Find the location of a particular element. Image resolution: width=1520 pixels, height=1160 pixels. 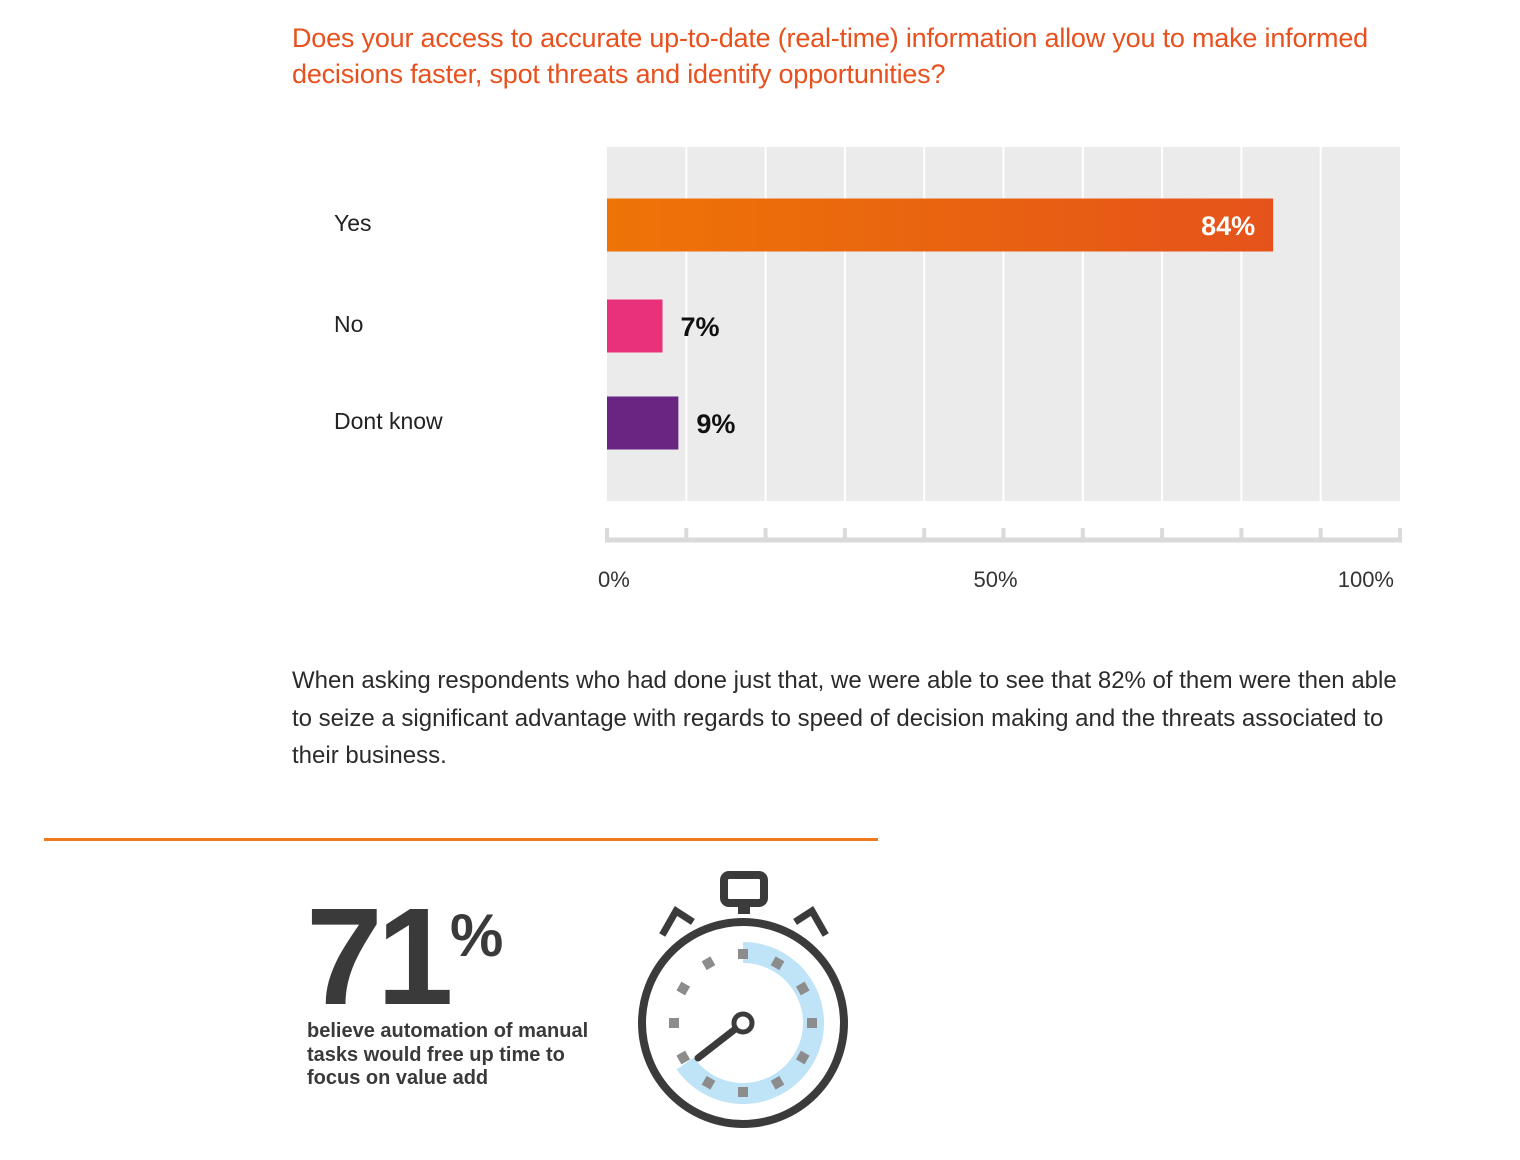

bar-dont-know is located at coordinates (642, 423).